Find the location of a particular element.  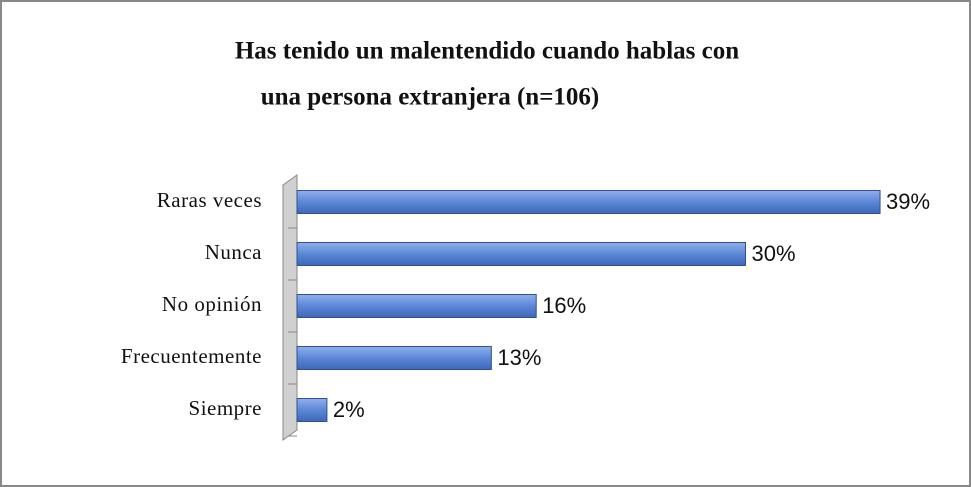

category-label: Frecuentemente is located at coordinates (191, 356).